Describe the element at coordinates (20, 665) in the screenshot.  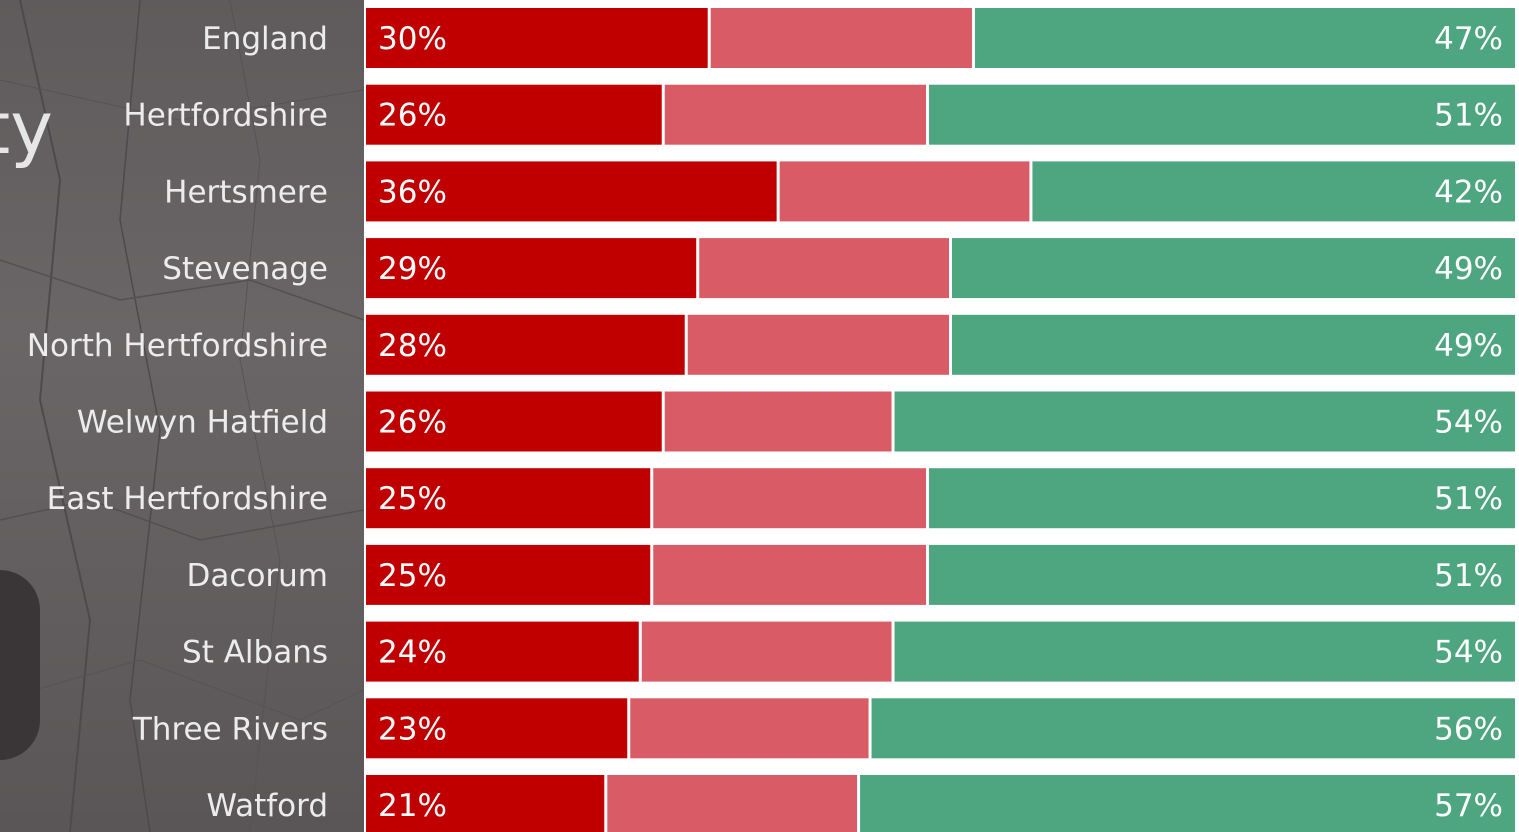
I see `dark-map-shape` at that location.